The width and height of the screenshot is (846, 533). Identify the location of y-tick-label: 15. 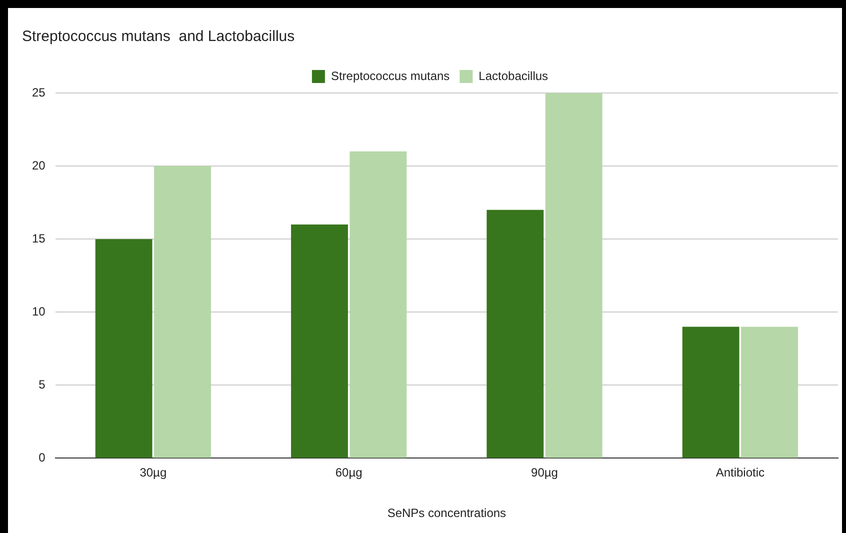
(39, 238).